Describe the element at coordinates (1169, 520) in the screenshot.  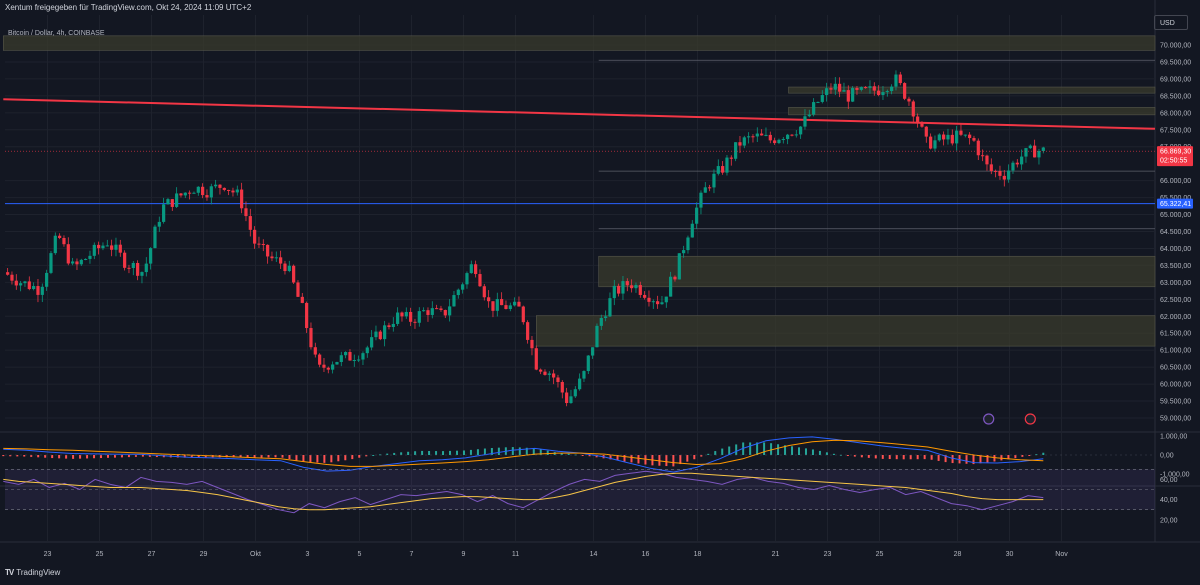
I see `rsi-tick-label: 20,00` at that location.